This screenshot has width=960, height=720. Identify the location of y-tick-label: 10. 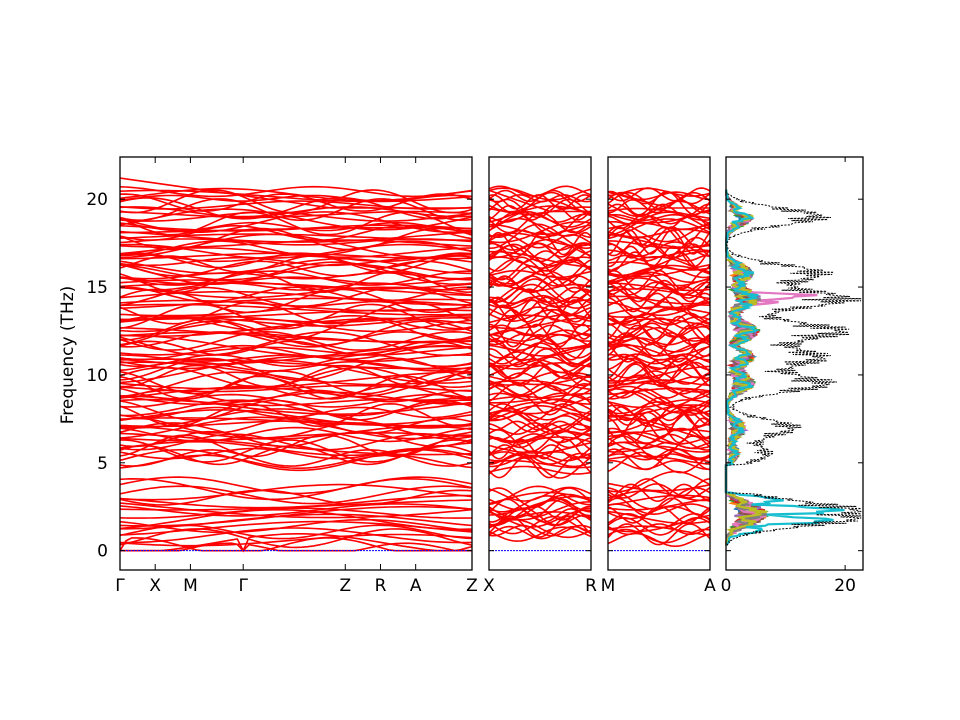
(97, 376).